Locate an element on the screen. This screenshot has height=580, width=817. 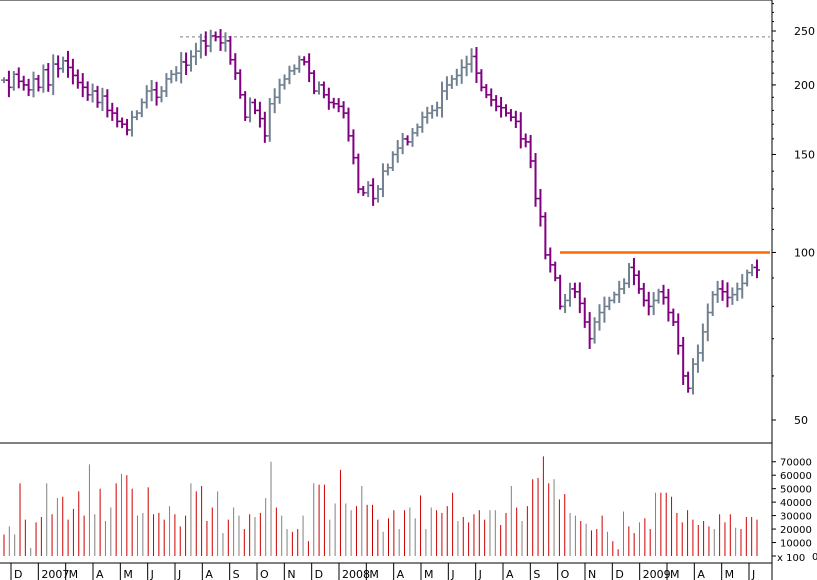
price-axis-ticks: 50 100 150 200 250 is located at coordinates (793, 215).